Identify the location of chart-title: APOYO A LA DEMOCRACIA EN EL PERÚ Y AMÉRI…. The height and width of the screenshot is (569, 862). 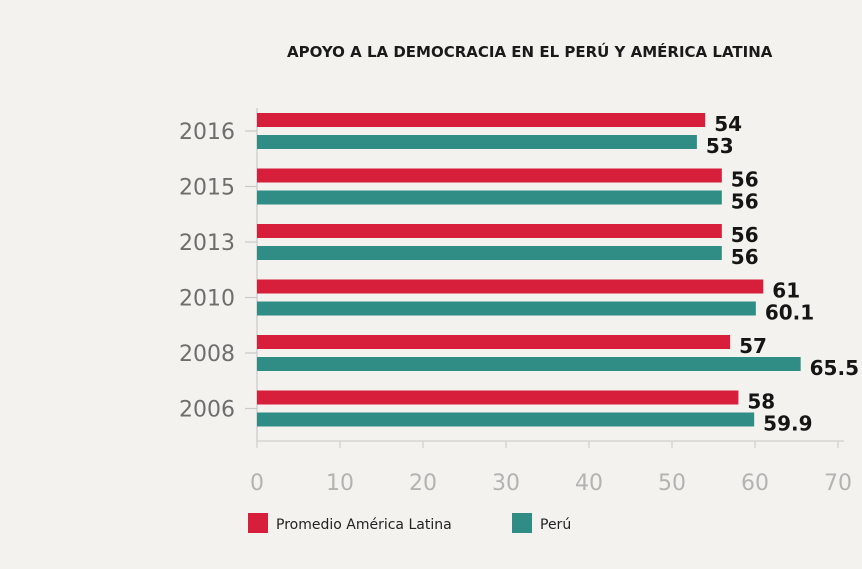
(530, 51).